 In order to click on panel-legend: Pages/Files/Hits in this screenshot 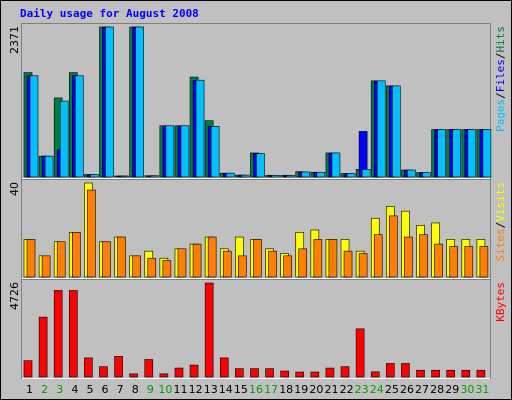, I will do `click(500, 79)`.